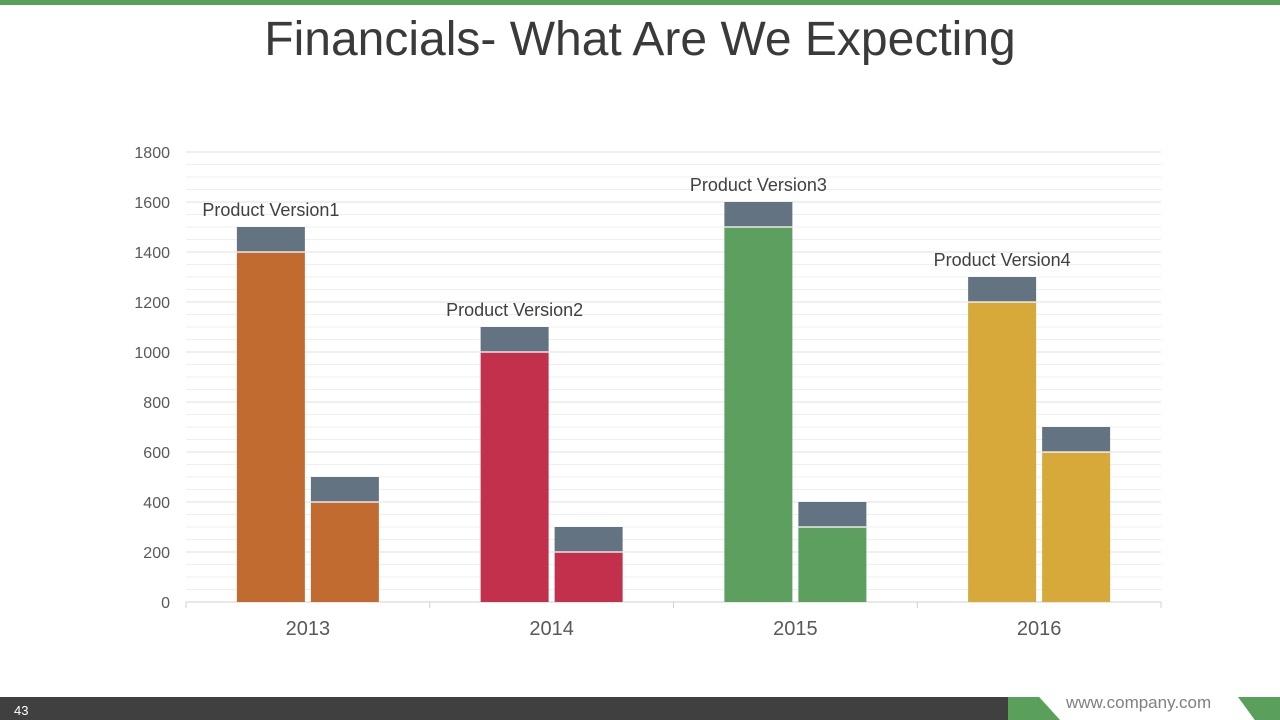  I want to click on product-version-label: Product Version3, so click(758, 185).